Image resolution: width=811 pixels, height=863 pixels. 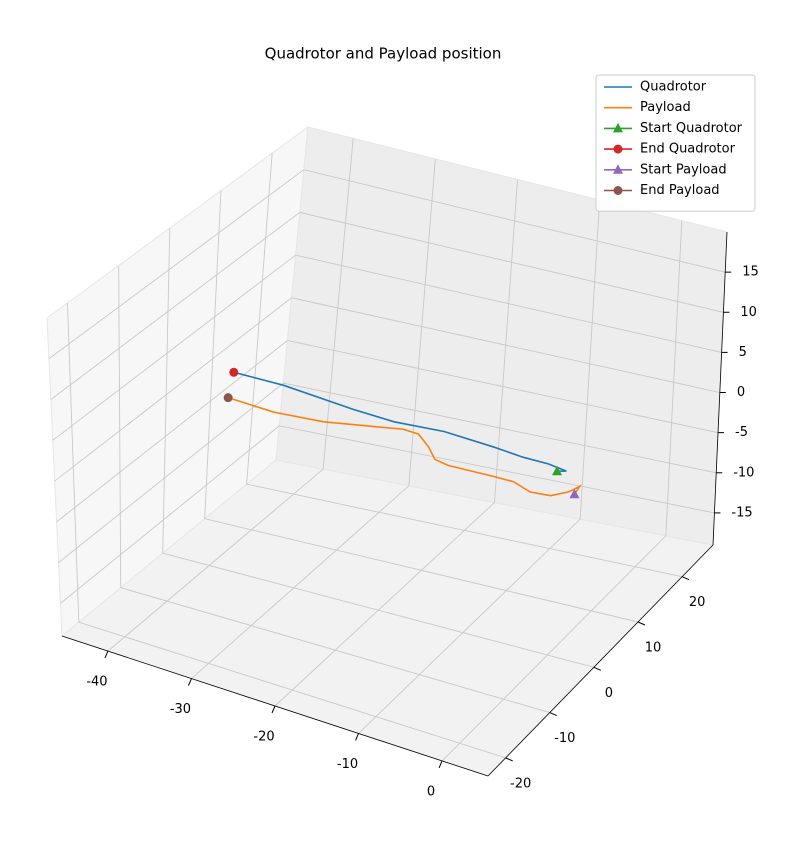 What do you see at coordinates (683, 169) in the screenshot?
I see `legend-label: Start Payload` at bounding box center [683, 169].